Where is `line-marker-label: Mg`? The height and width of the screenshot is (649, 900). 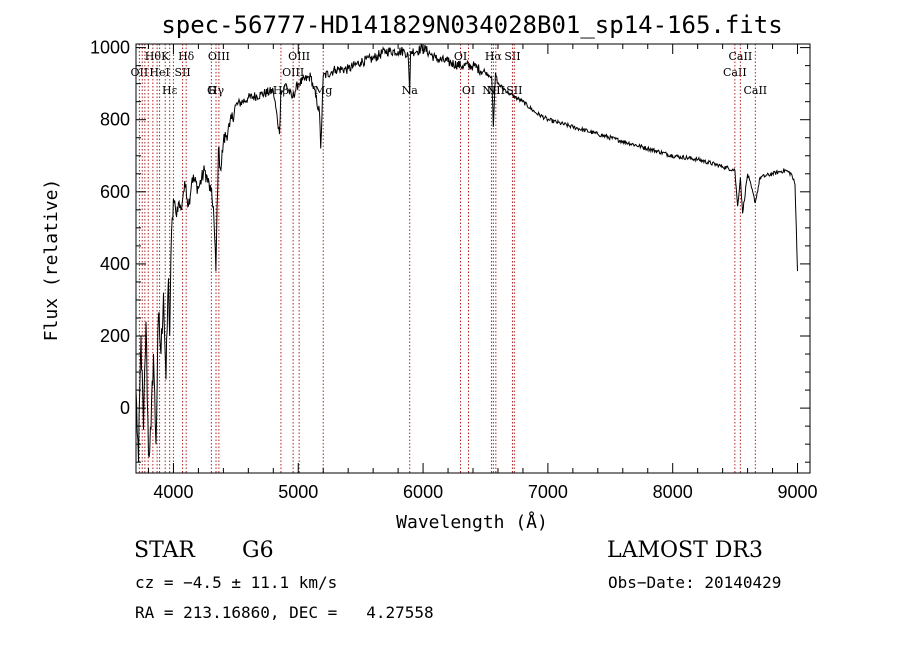
line-marker-label: Mg is located at coordinates (323, 90).